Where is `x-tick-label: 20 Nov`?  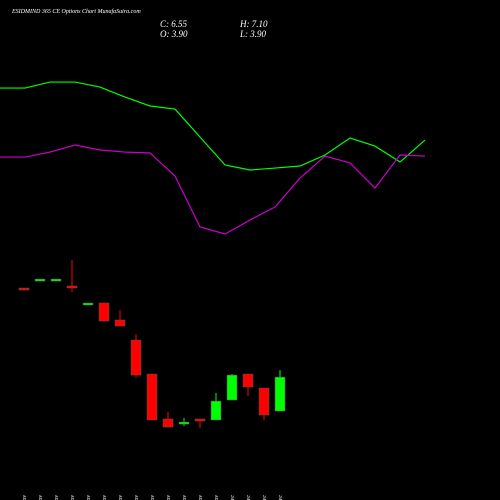
x-tick-label: 20 Nov is located at coordinates (121, 497).